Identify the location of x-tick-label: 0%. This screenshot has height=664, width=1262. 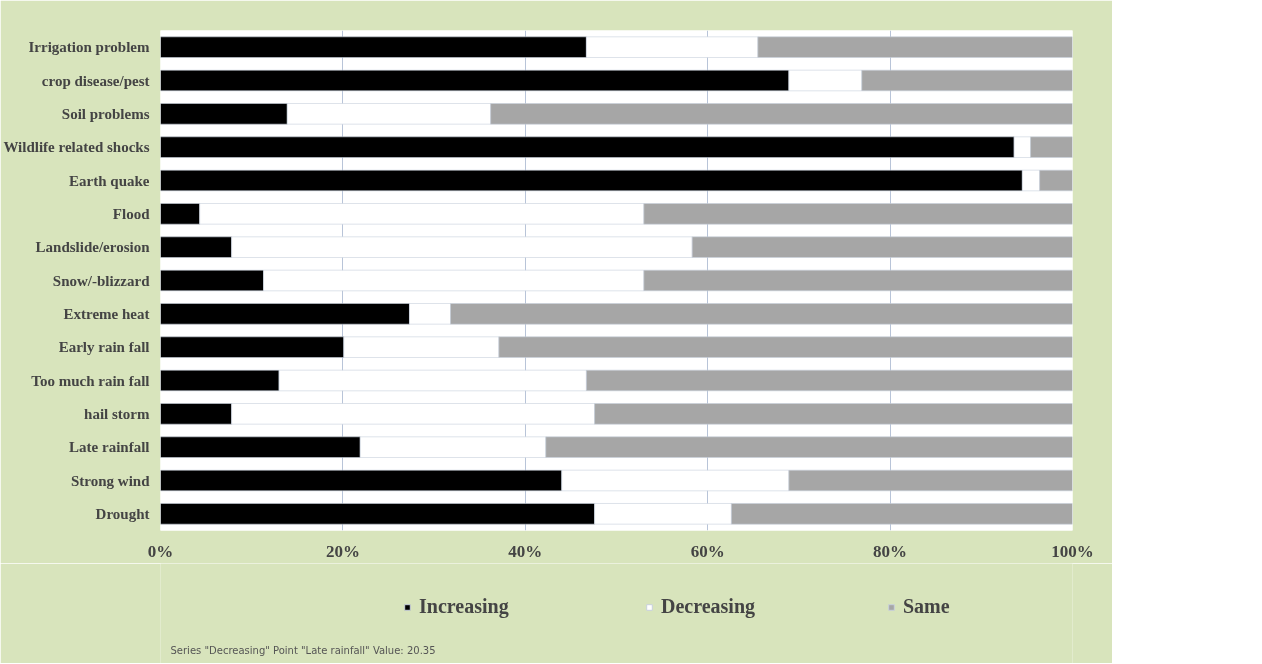
(160, 551).